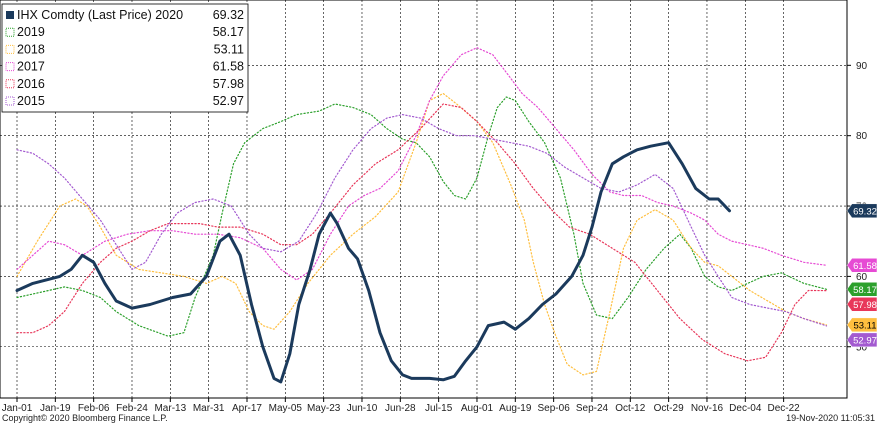  Describe the element at coordinates (477, 408) in the screenshot. I see `x-tick-label: Aug-01` at that location.